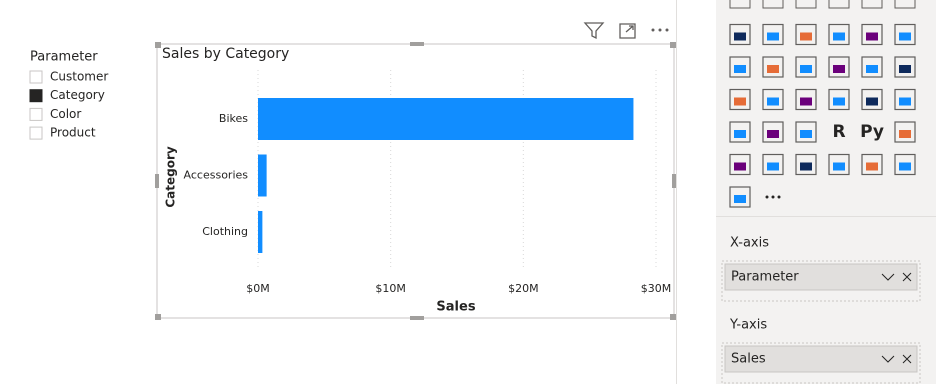  Describe the element at coordinates (838, 132) in the screenshot. I see `visual-icon-text: R` at that location.